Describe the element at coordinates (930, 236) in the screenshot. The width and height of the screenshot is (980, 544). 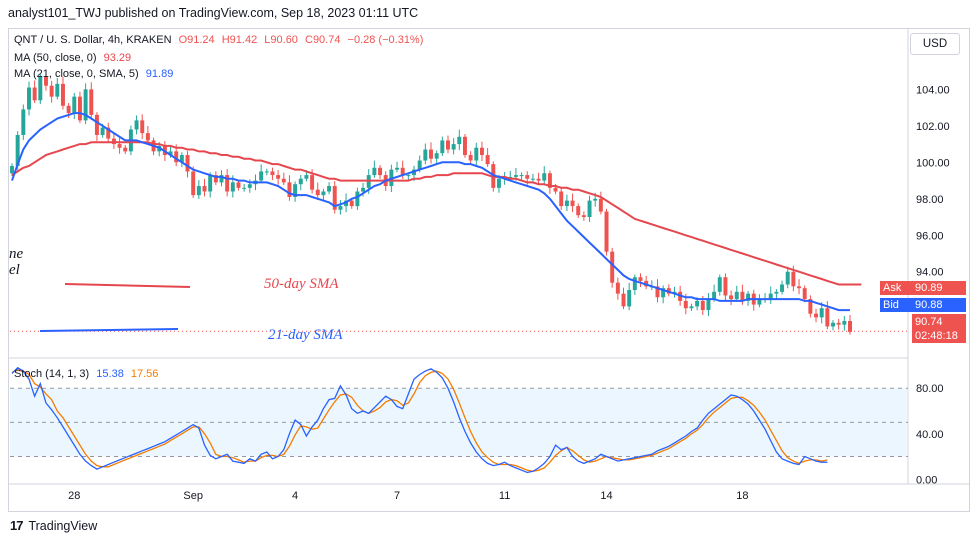
I see `price-tick-label: 96.00` at that location.